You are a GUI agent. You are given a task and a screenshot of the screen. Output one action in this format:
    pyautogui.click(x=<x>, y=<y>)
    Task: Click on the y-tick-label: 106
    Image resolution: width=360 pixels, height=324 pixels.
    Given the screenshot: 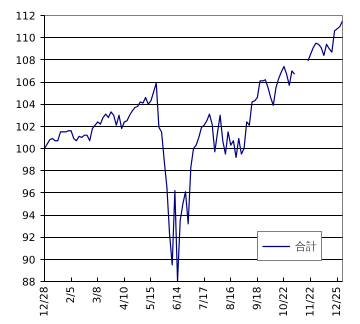 What is the action you would take?
    pyautogui.click(x=25, y=83)
    